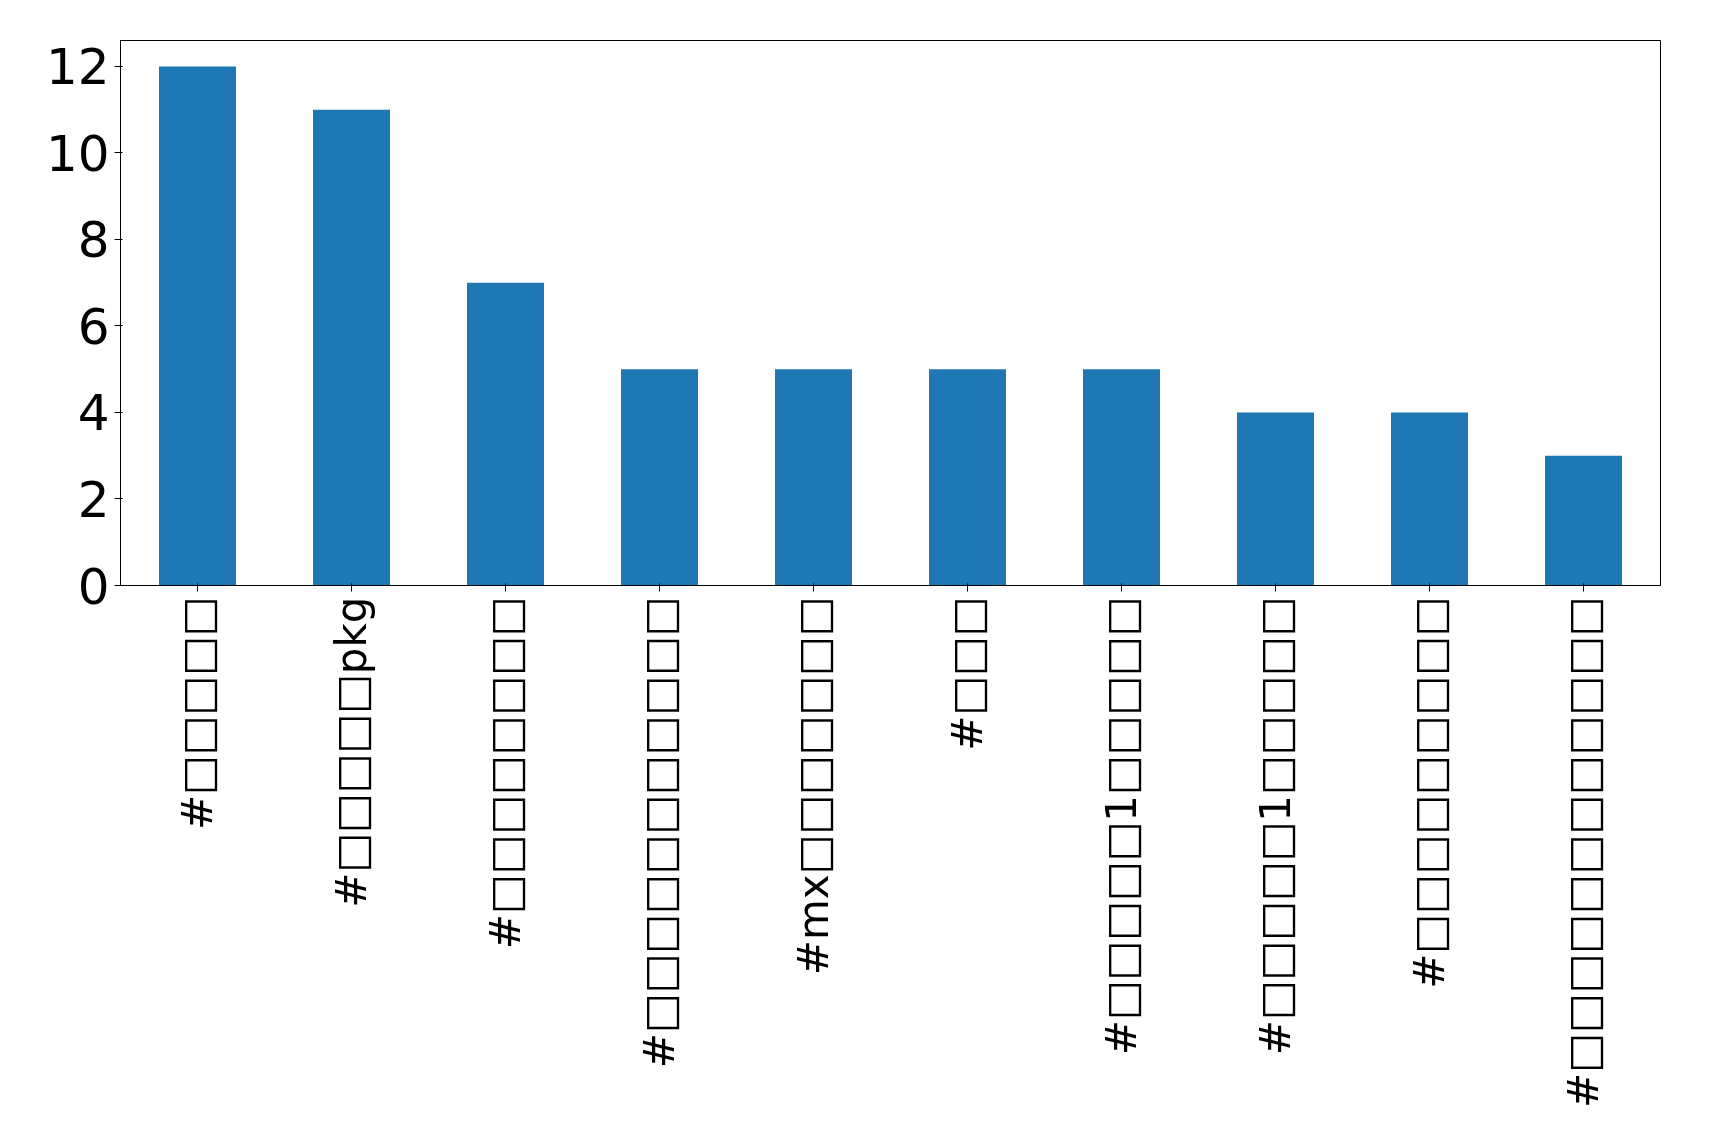  I want to click on y-tick-label: 4, so click(93, 413).